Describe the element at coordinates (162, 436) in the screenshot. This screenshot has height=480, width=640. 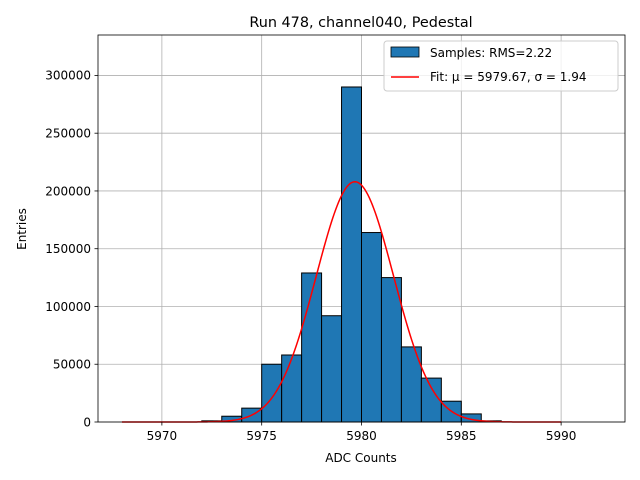
I see `x-tick-label: 5970` at that location.